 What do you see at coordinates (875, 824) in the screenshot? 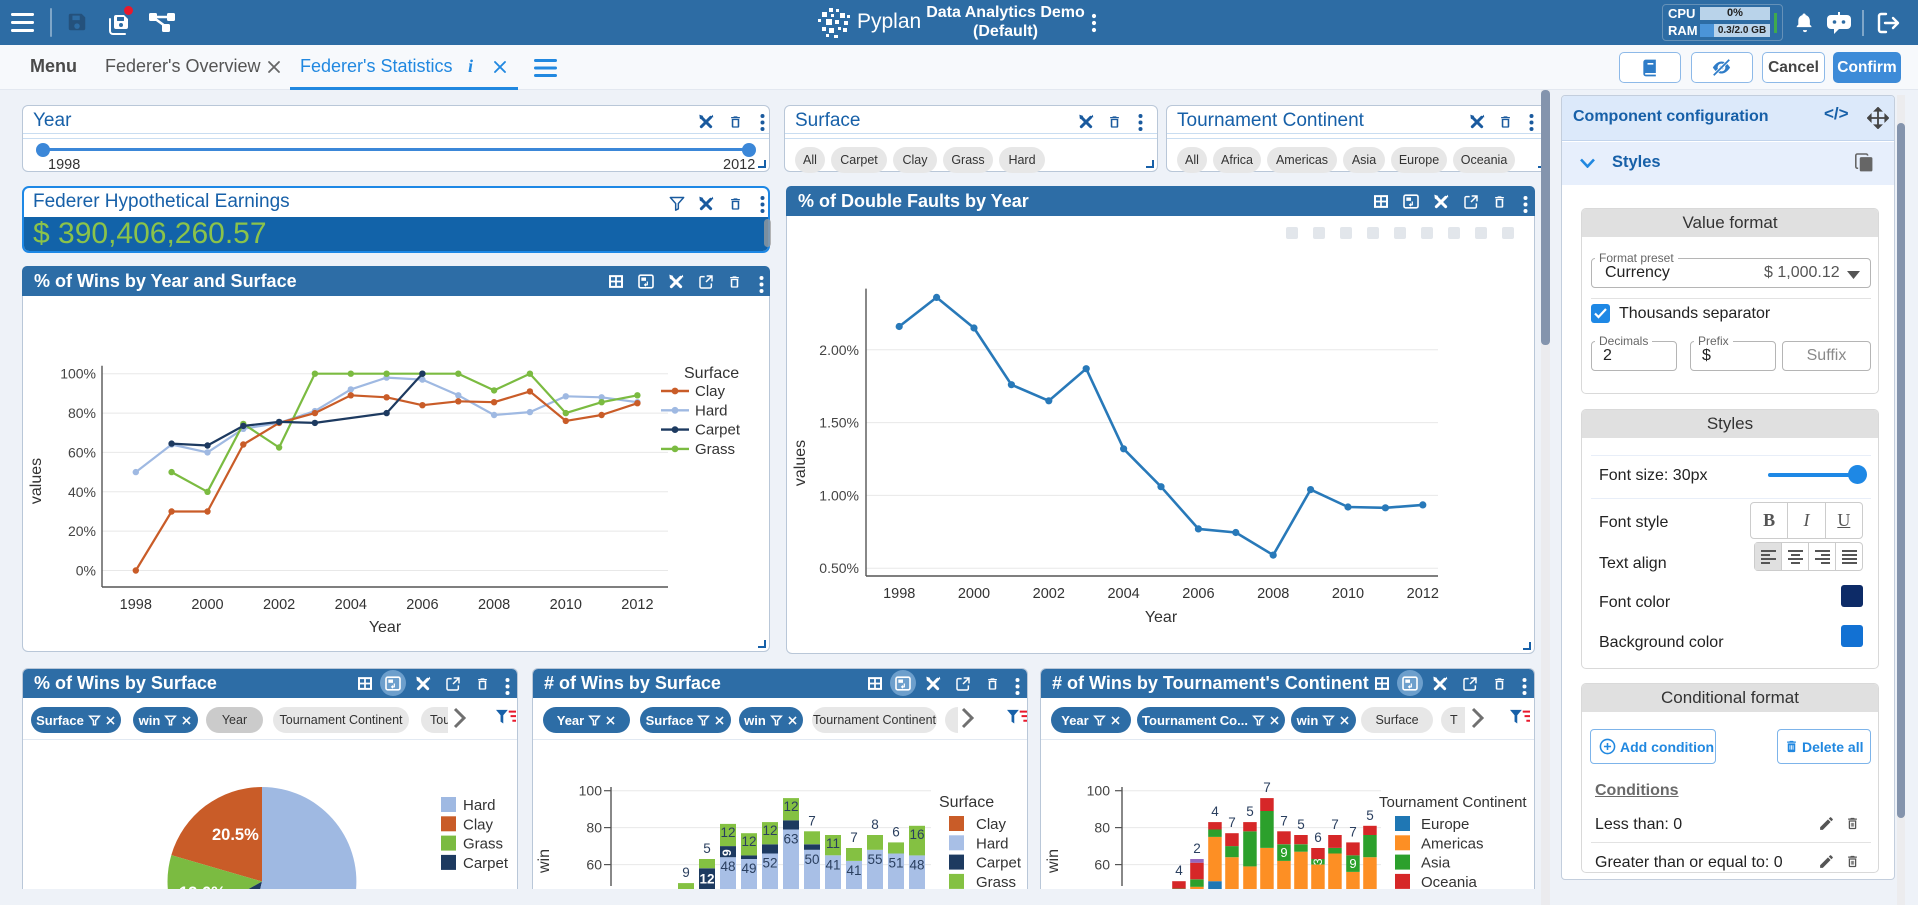
I see `svg-text: 8` at bounding box center [875, 824].